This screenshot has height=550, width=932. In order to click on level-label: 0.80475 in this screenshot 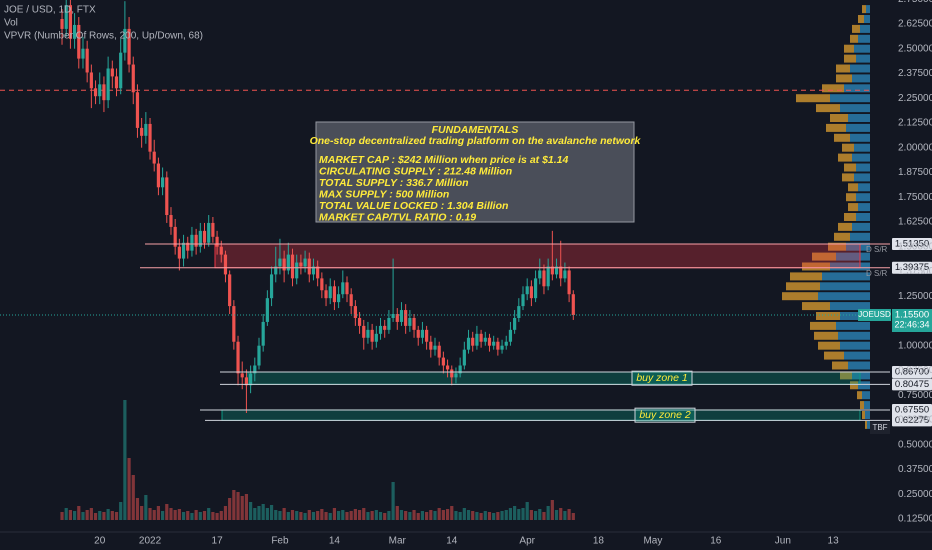, I will do `click(912, 384)`.